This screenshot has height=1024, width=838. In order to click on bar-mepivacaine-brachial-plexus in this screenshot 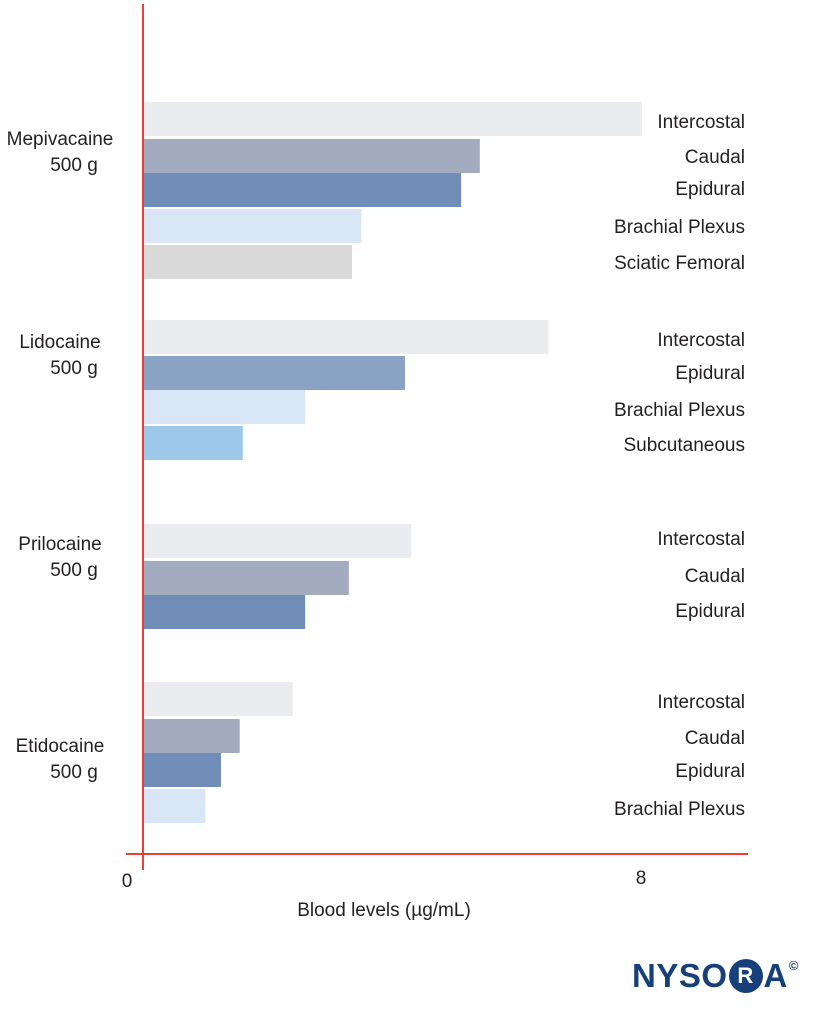, I will do `click(252, 226)`.